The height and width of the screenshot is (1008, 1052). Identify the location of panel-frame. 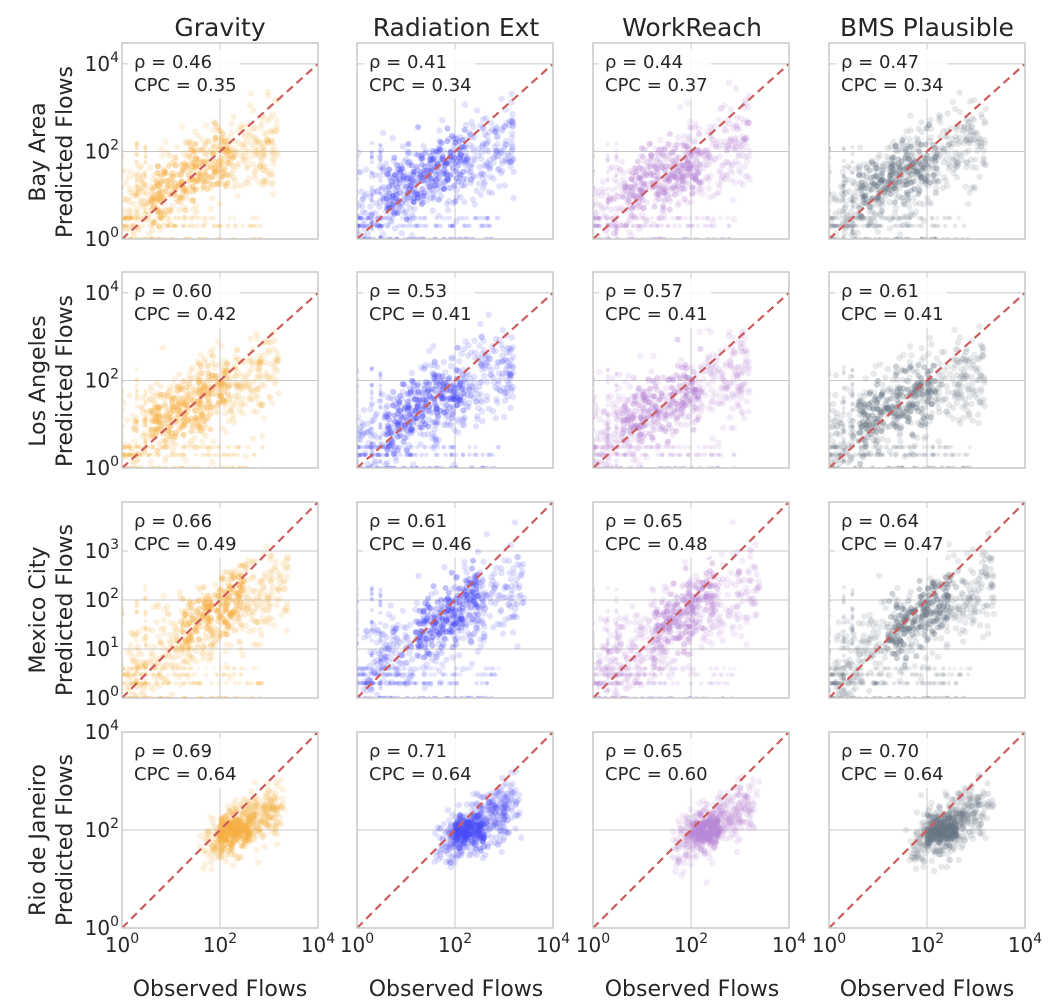
(455, 370).